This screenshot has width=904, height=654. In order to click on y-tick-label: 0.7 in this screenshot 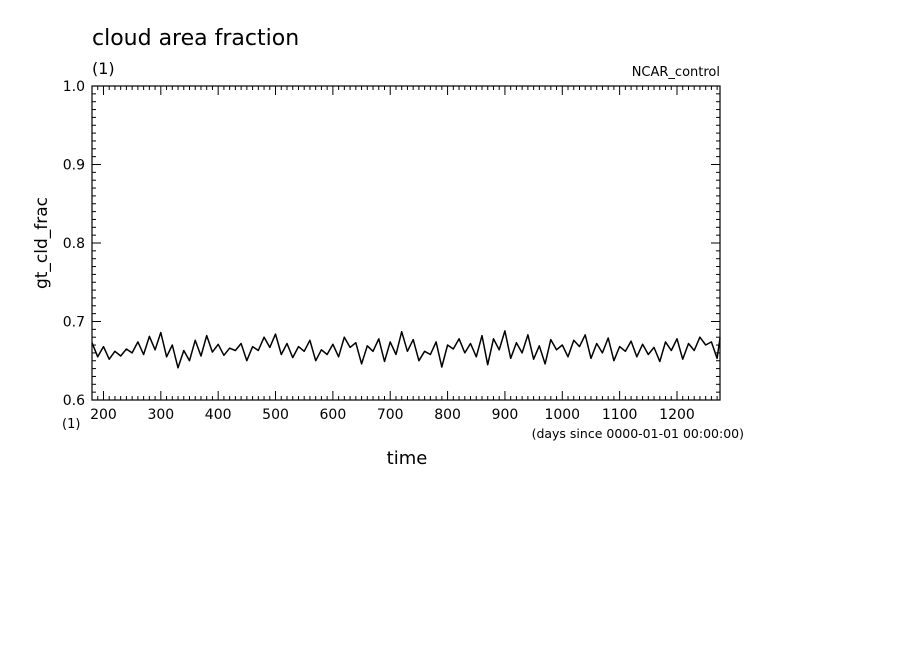, I will do `click(74, 323)`.